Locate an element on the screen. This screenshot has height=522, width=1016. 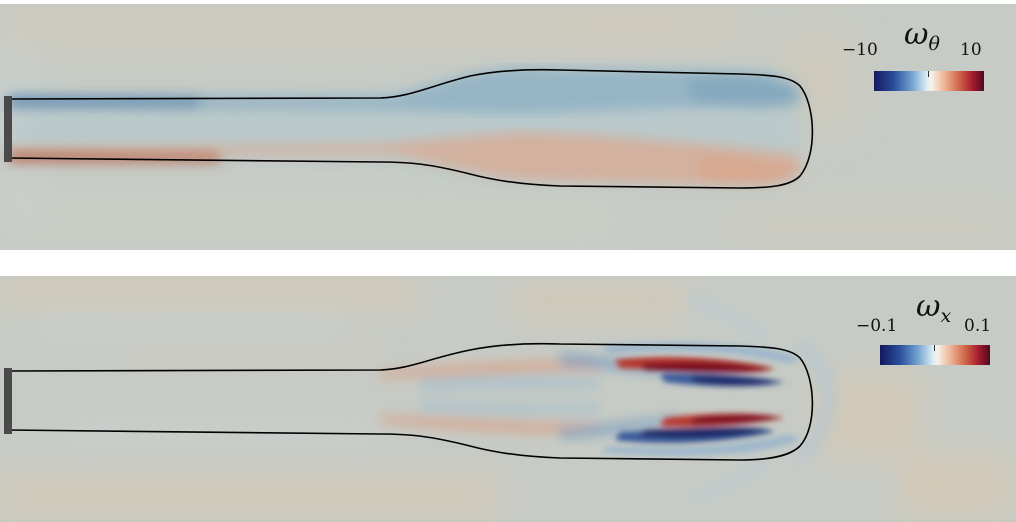
vorticity-streaks is located at coordinates (530, 396).